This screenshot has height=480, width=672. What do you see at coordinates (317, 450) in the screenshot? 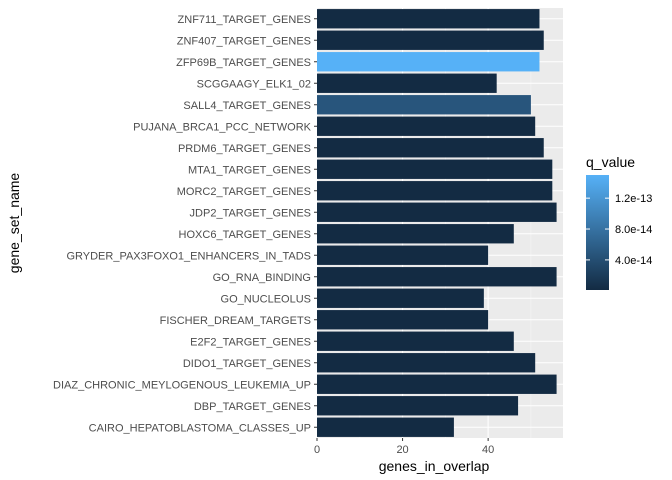
I see `x-tick-label: 0` at bounding box center [317, 450].